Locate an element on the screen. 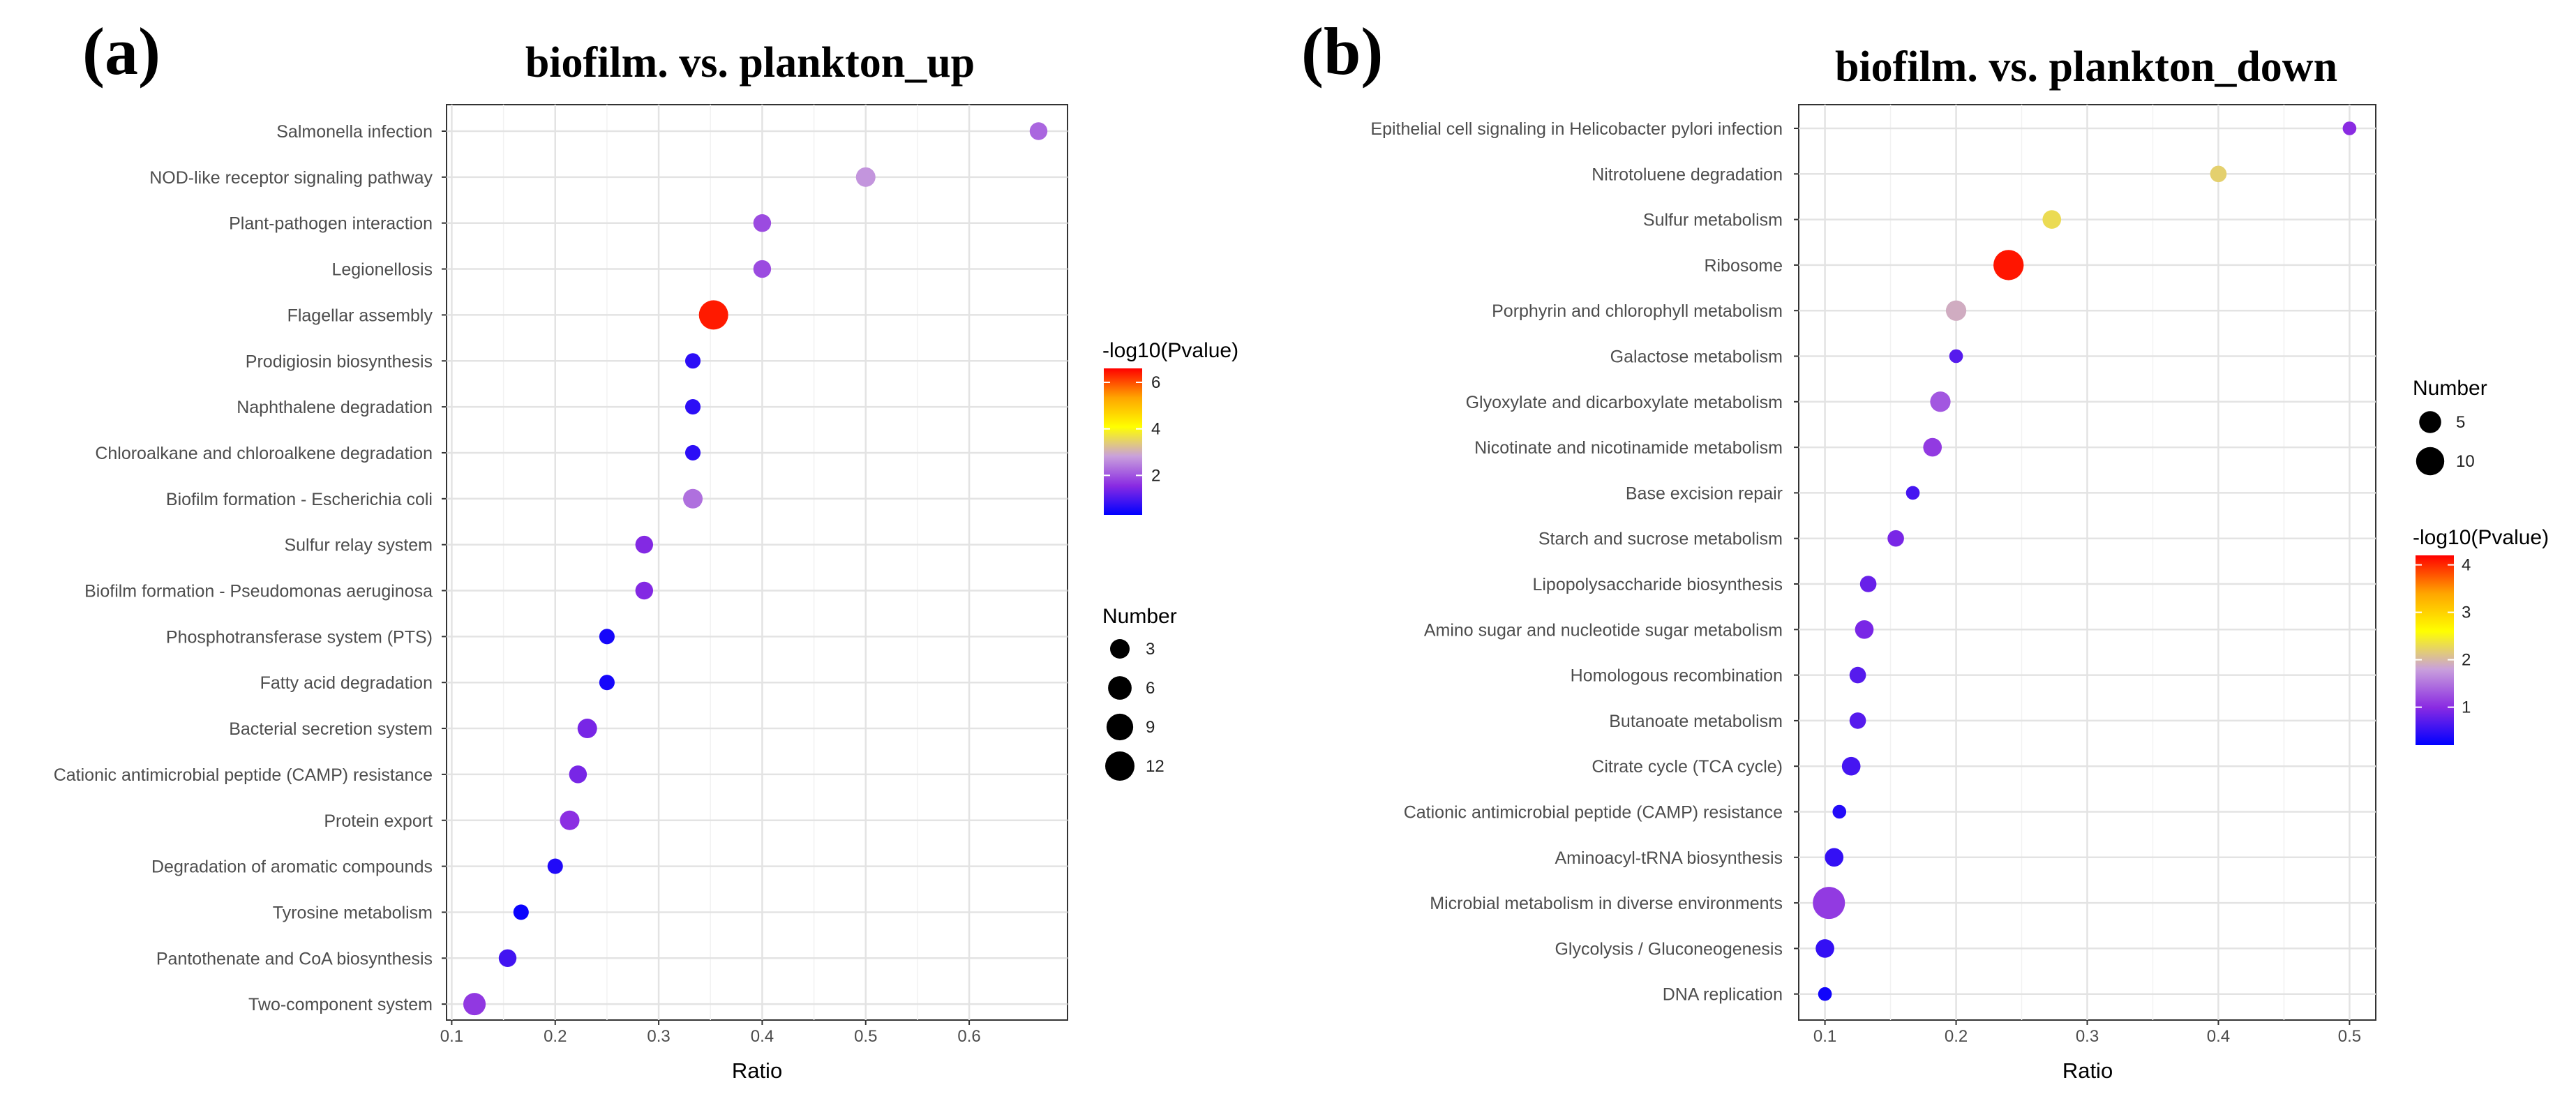 This screenshot has width=2576, height=1094. panel-a-xtick-label: 0.3 is located at coordinates (658, 1036).